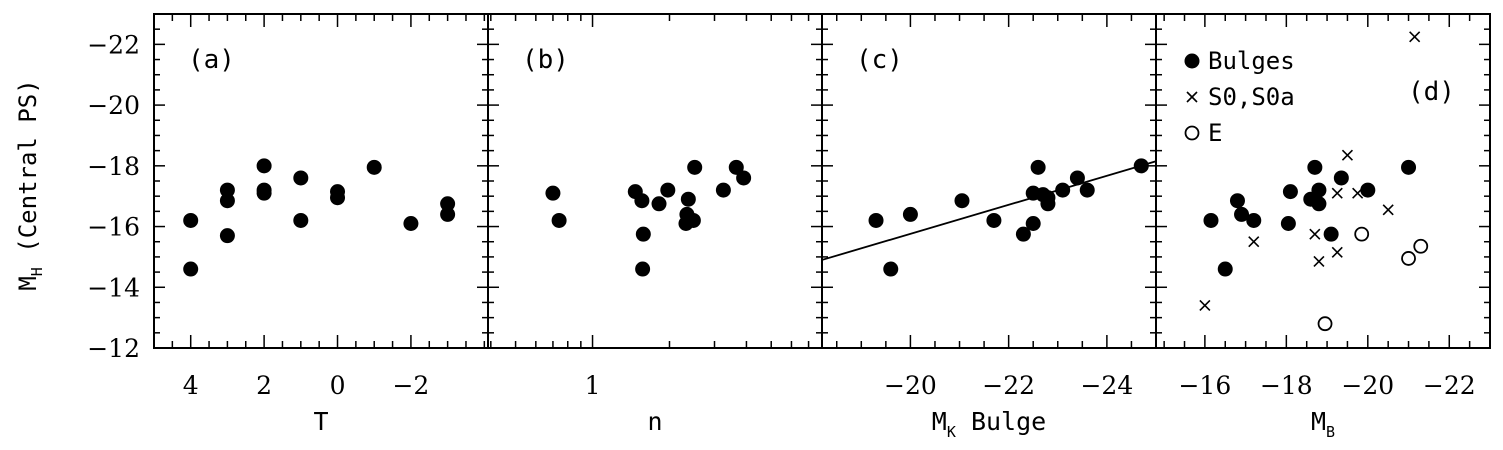  I want to click on panel-label: (a), so click(211, 60).